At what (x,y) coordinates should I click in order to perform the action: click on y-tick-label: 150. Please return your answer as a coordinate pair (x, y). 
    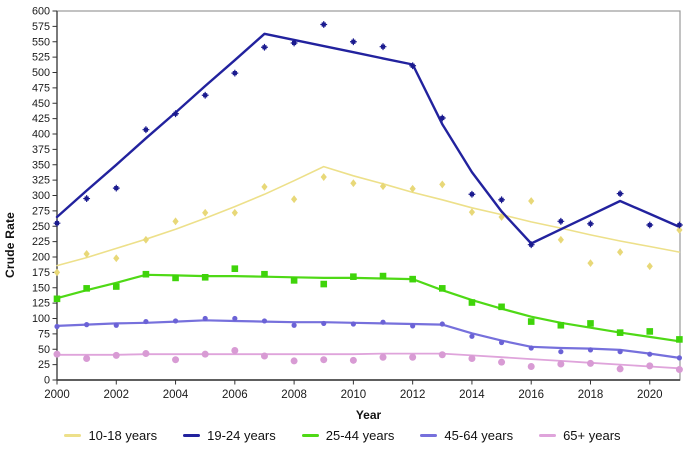
    Looking at the image, I should click on (41, 288).